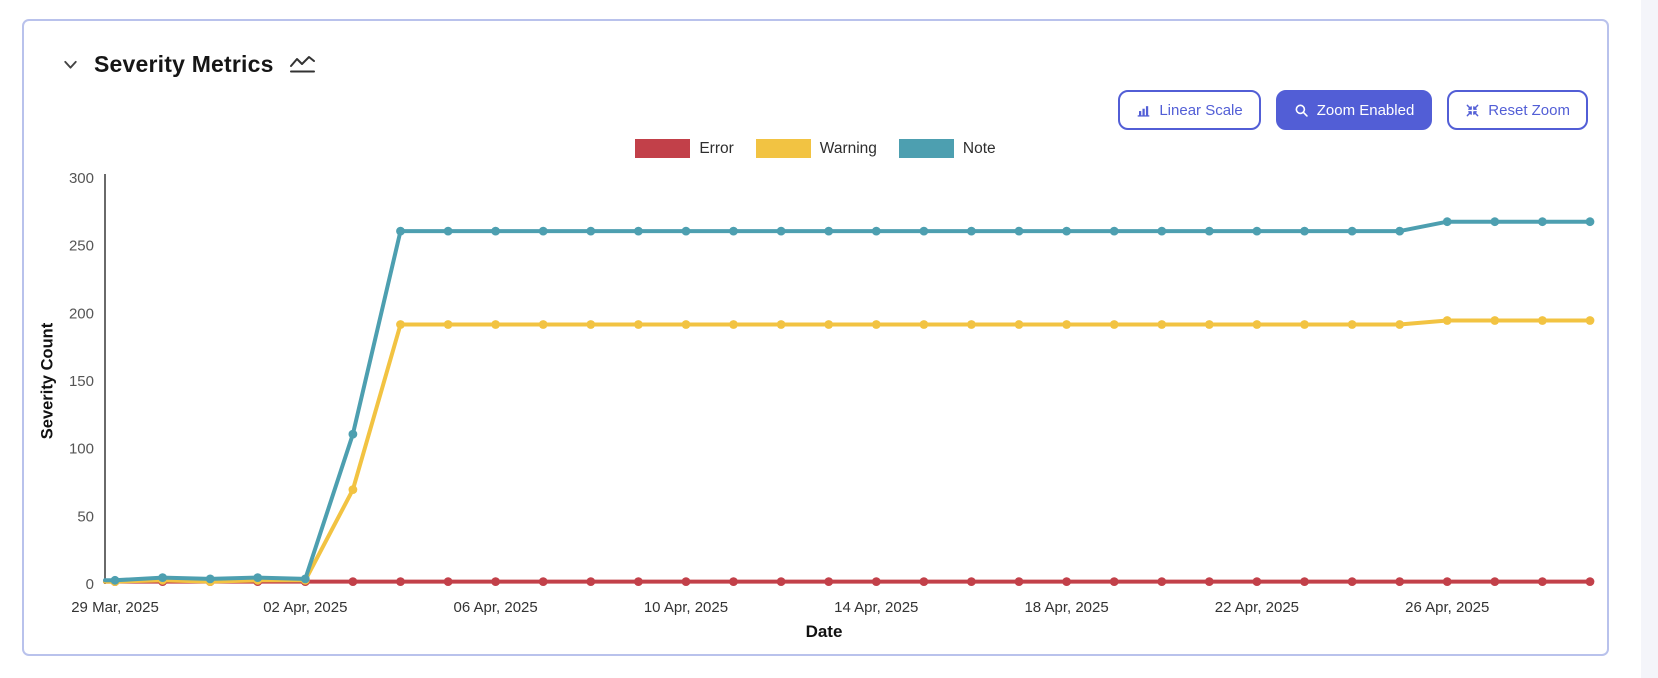 This screenshot has height=678, width=1658. Describe the element at coordinates (1143, 110) in the screenshot. I see `bar-chart-icon` at that location.